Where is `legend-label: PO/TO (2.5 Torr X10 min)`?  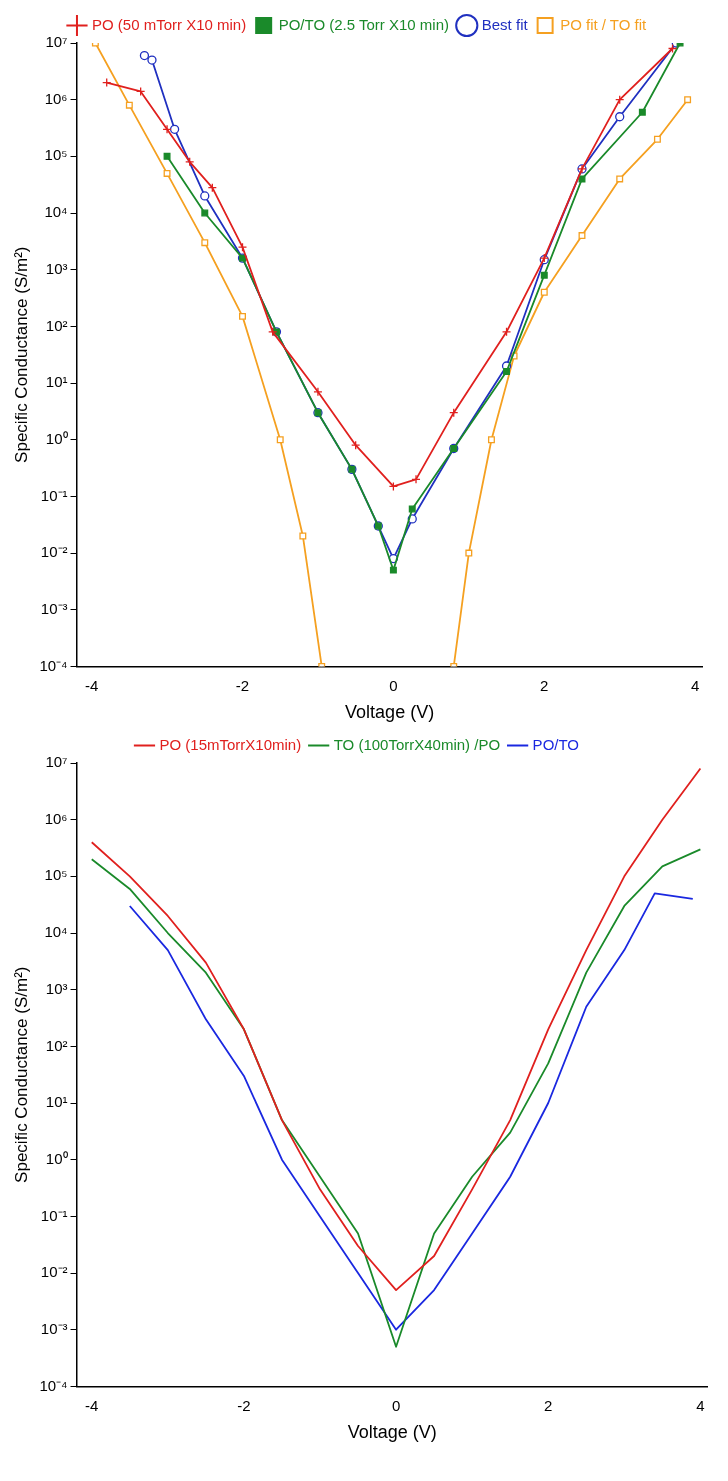 legend-label: PO/TO (2.5 Torr X10 min) is located at coordinates (364, 24).